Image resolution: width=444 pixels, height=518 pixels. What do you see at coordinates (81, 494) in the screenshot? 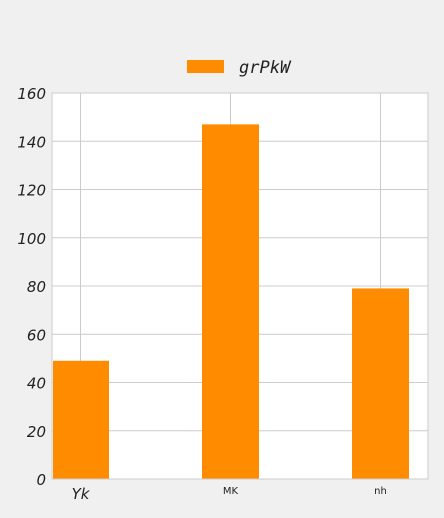
I see `x-tick-label: Yk` at bounding box center [81, 494].